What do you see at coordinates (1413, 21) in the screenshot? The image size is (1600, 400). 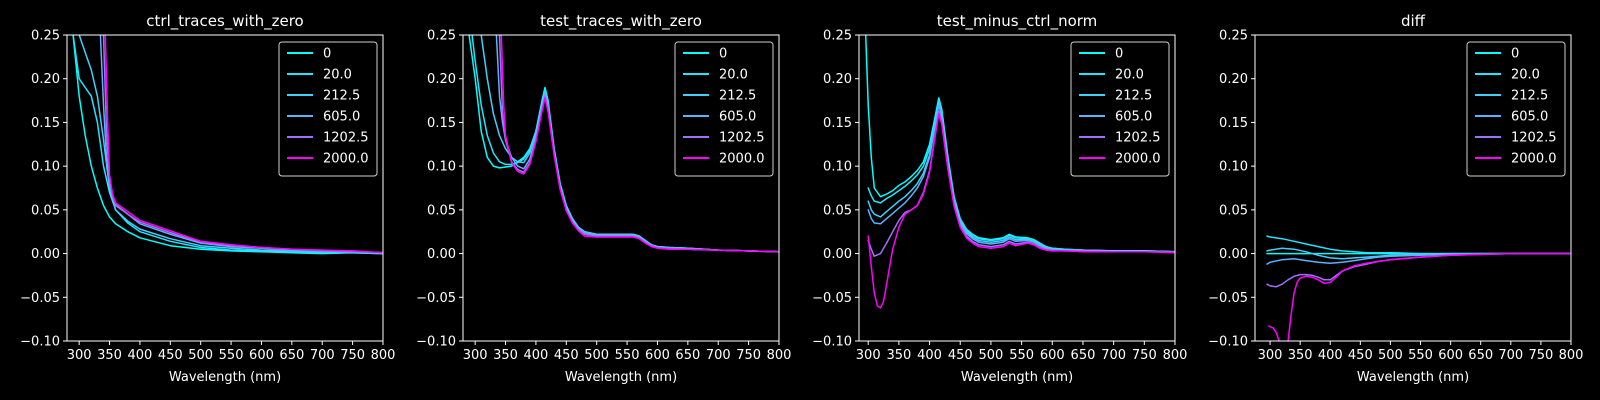 I see `chart-title: diff` at bounding box center [1413, 21].